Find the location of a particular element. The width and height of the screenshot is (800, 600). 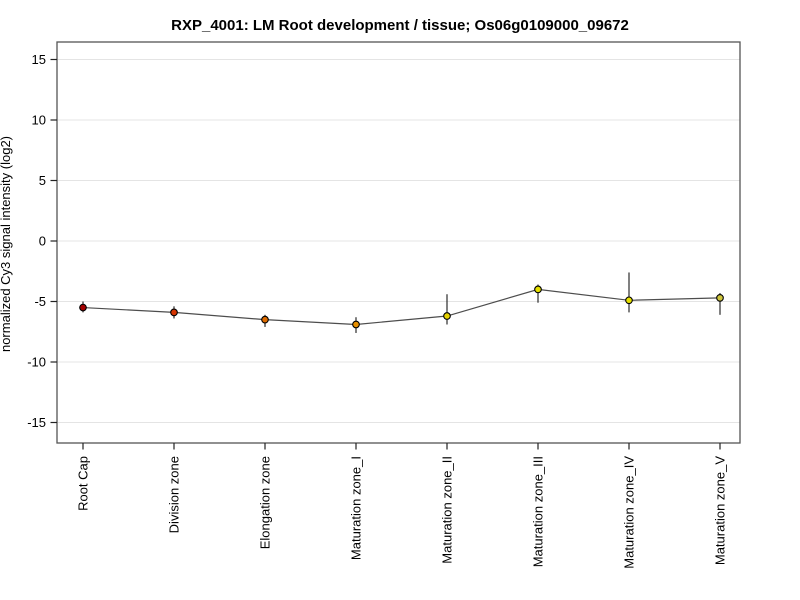

x-tick-label: Division zone is located at coordinates (174, 494).